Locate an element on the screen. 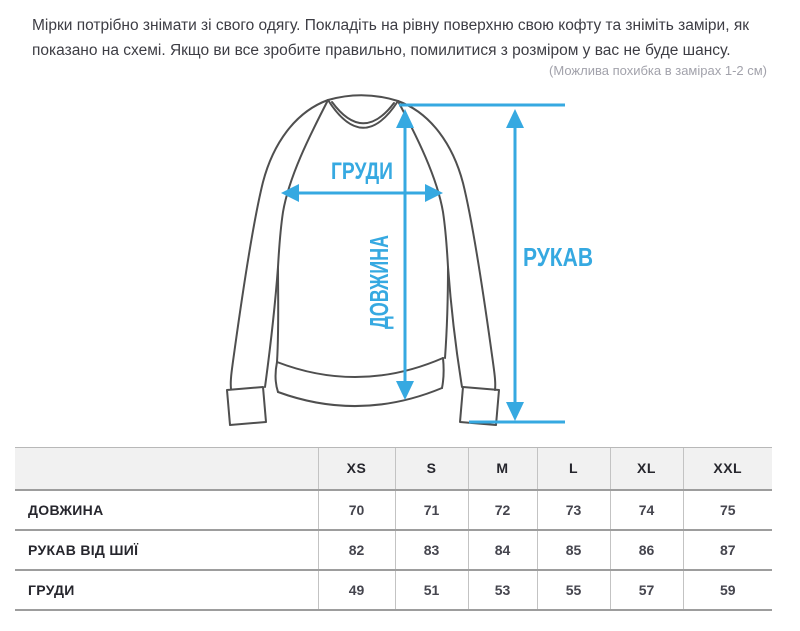 The height and width of the screenshot is (631, 800). tolerance-note: (Можлива похибка в замірах 1-2 см) is located at coordinates (658, 70).